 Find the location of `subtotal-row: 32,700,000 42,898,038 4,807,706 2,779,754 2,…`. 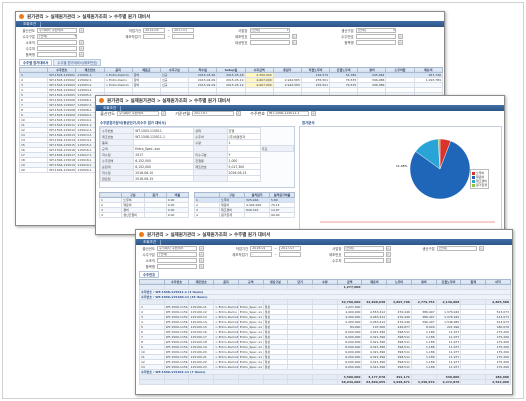

subtotal-row: 32,700,000 42,898,038 4,807,706 2,779,754 2,… is located at coordinates (325, 302).